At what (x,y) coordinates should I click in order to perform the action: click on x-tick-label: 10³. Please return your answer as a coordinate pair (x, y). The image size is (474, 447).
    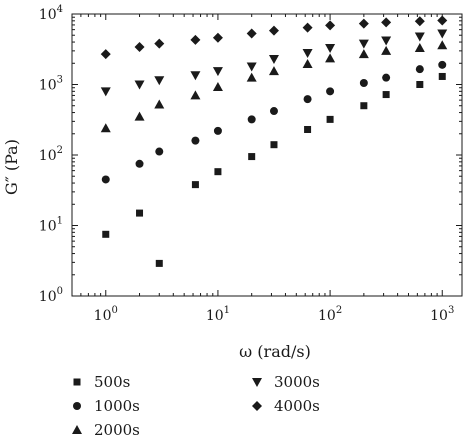
    Looking at the image, I should click on (442, 314).